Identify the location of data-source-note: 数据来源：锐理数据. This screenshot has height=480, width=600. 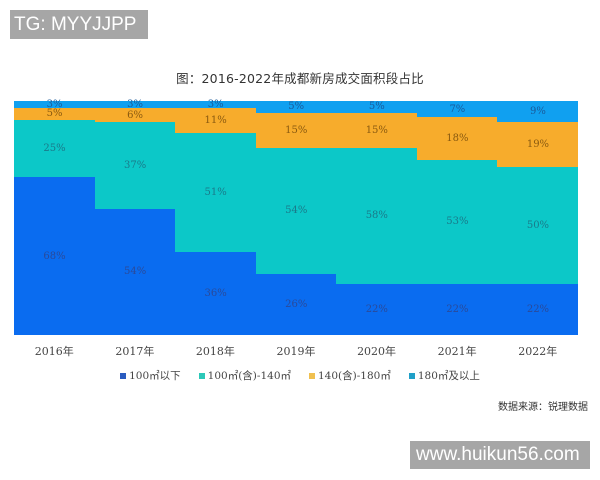
(543, 407).